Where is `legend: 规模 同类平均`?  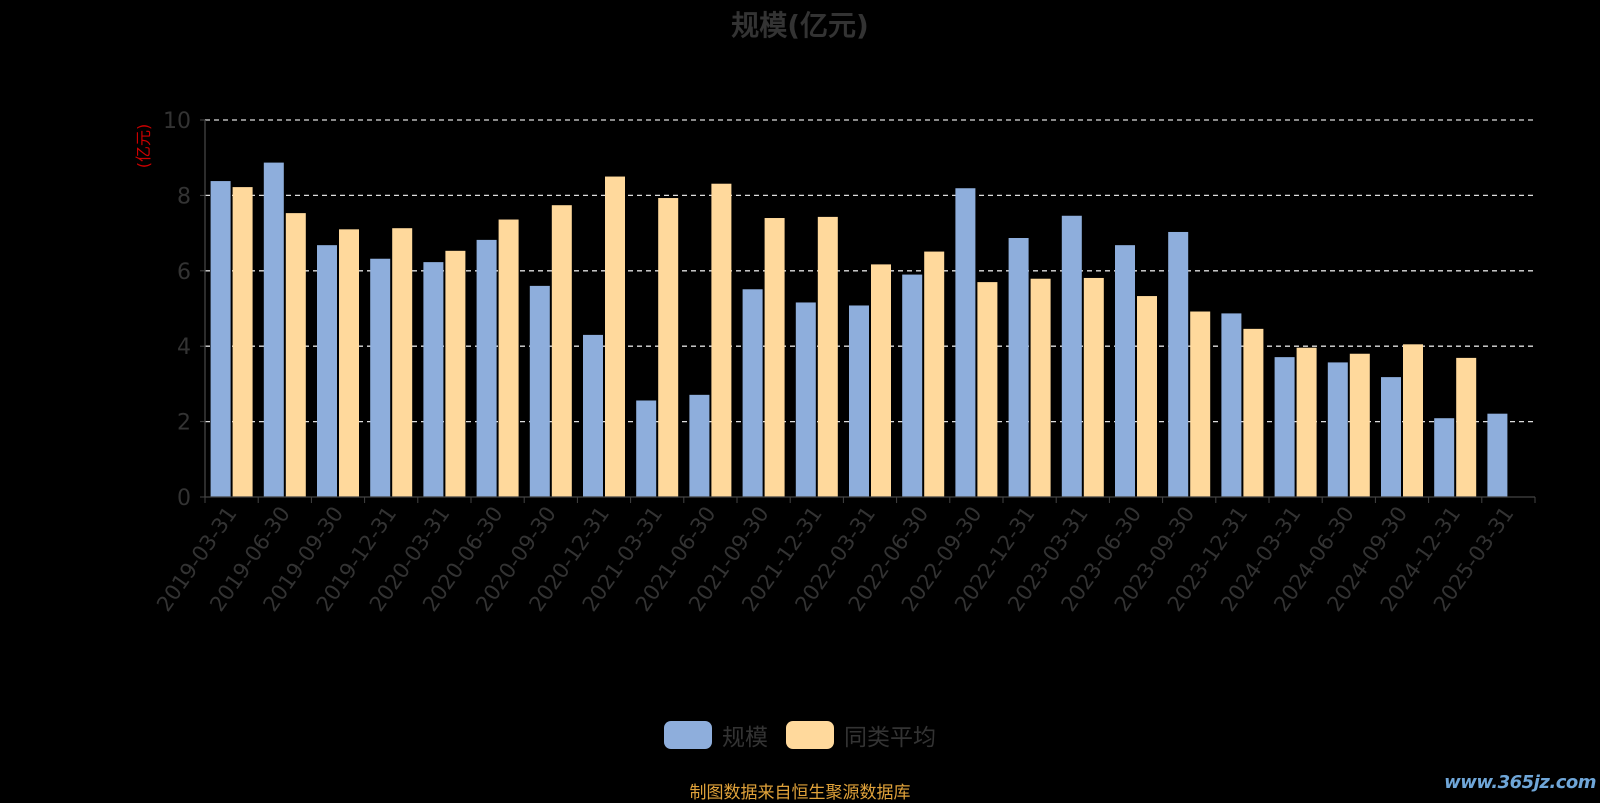
legend: 规模 同类平均 is located at coordinates (800, 735).